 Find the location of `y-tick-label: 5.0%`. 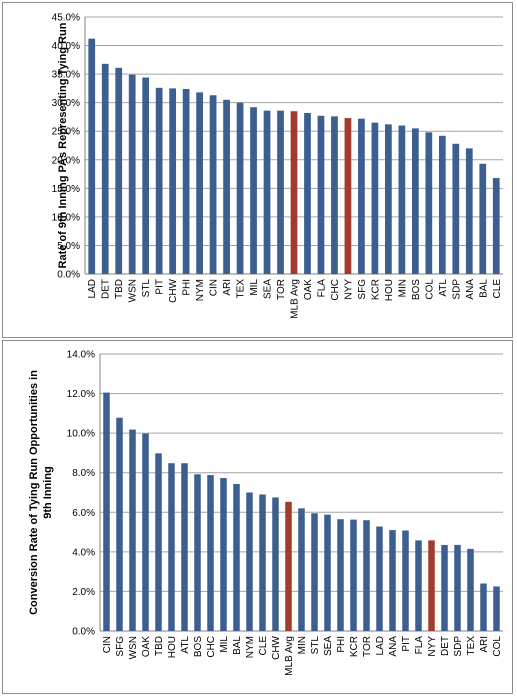

y-tick-label: 5.0% is located at coordinates (68, 246).